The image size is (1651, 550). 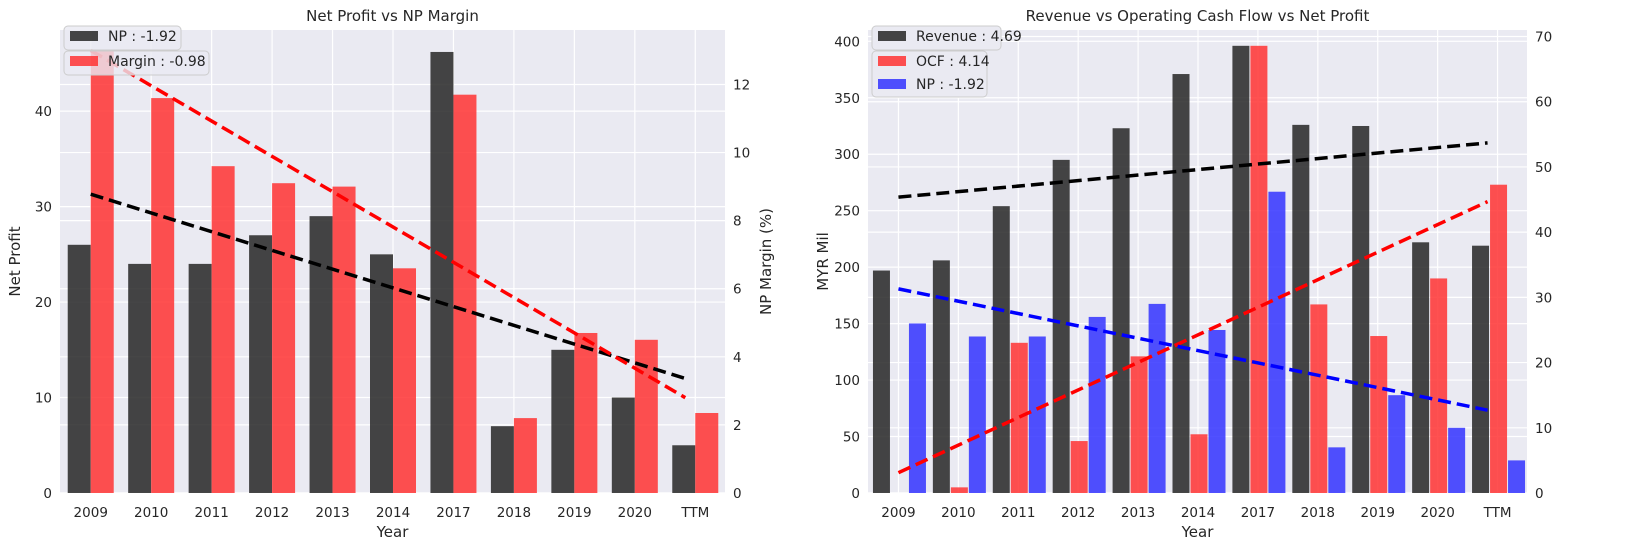 What do you see at coordinates (1421, 367) in the screenshot?
I see `bar-revenue-2020` at bounding box center [1421, 367].